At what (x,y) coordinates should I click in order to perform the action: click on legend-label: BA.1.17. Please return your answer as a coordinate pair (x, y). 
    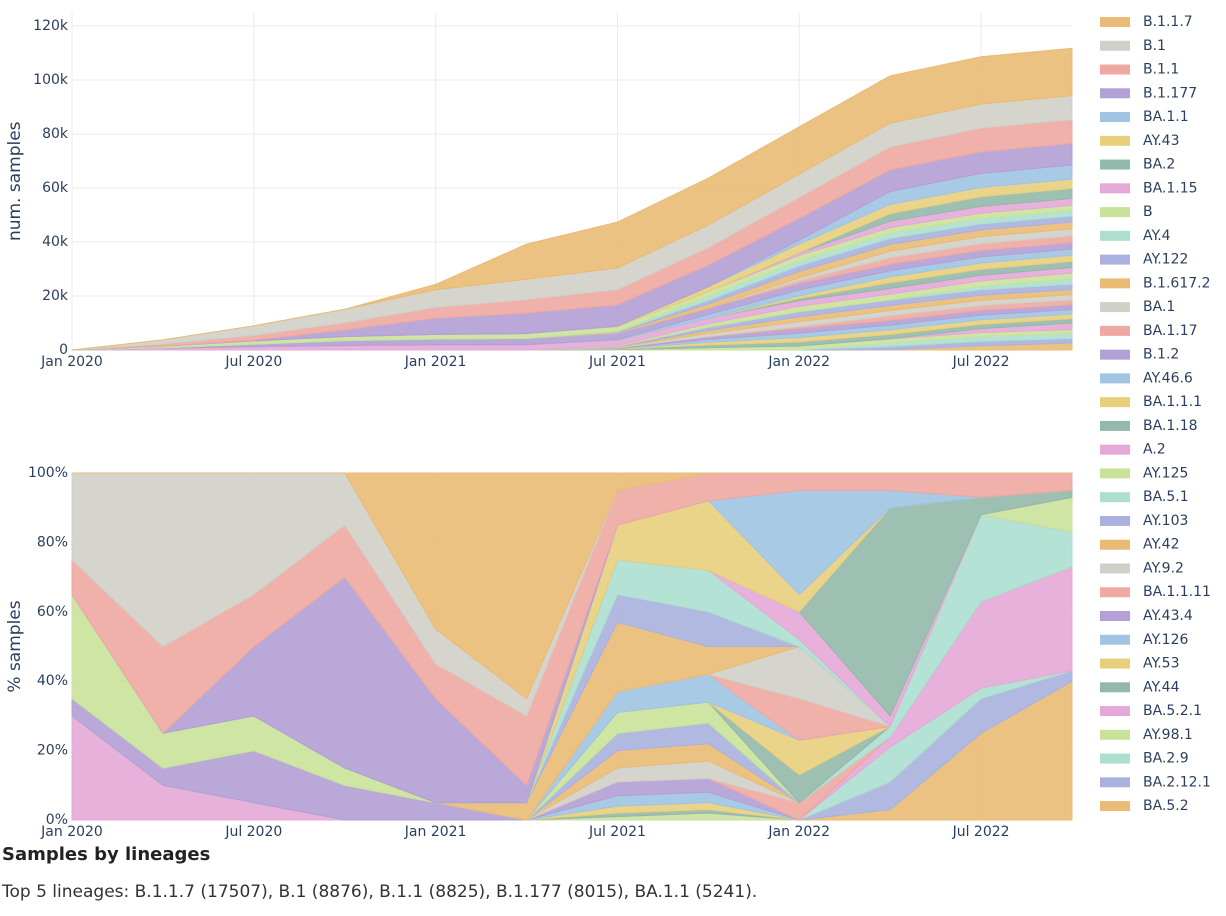
    Looking at the image, I should click on (1170, 331).